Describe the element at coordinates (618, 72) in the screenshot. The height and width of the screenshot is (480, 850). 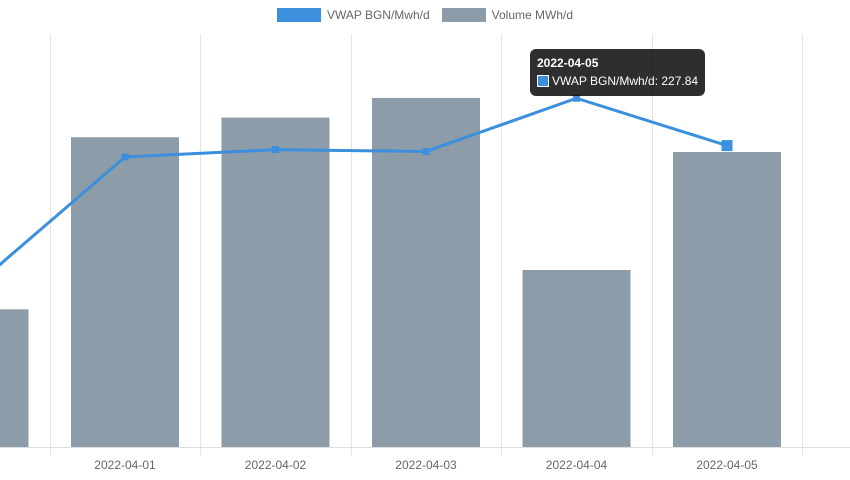
I see `chart-tooltip: 2022-04-05 VWAP BGN/Mwh/d: 227.84` at that location.